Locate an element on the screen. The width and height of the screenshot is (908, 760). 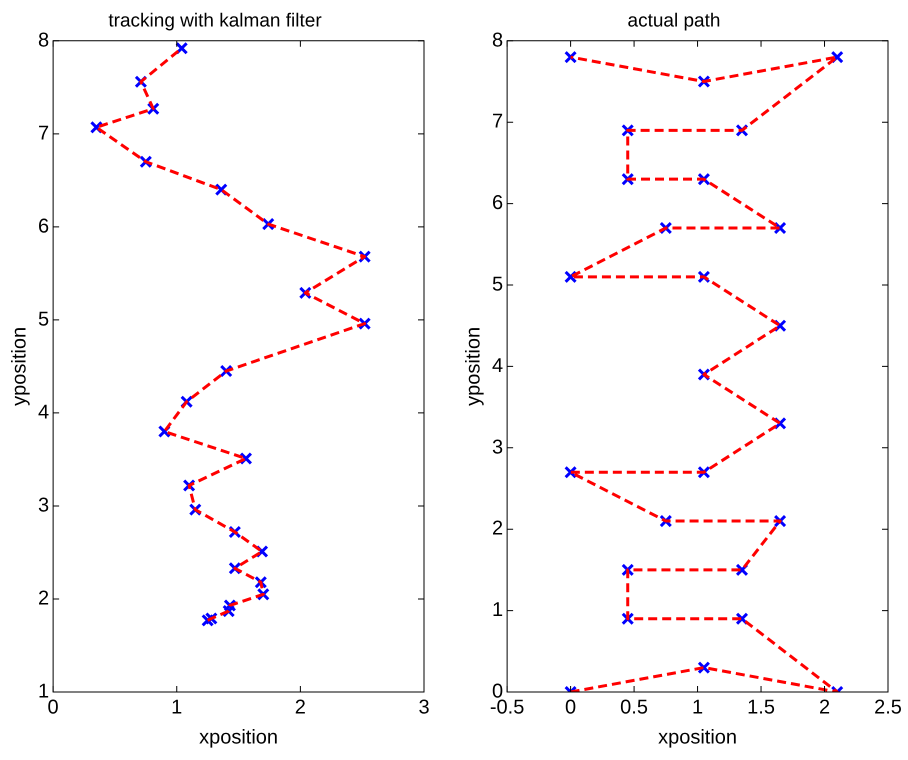
x-tick-label: 0.5 is located at coordinates (634, 707).